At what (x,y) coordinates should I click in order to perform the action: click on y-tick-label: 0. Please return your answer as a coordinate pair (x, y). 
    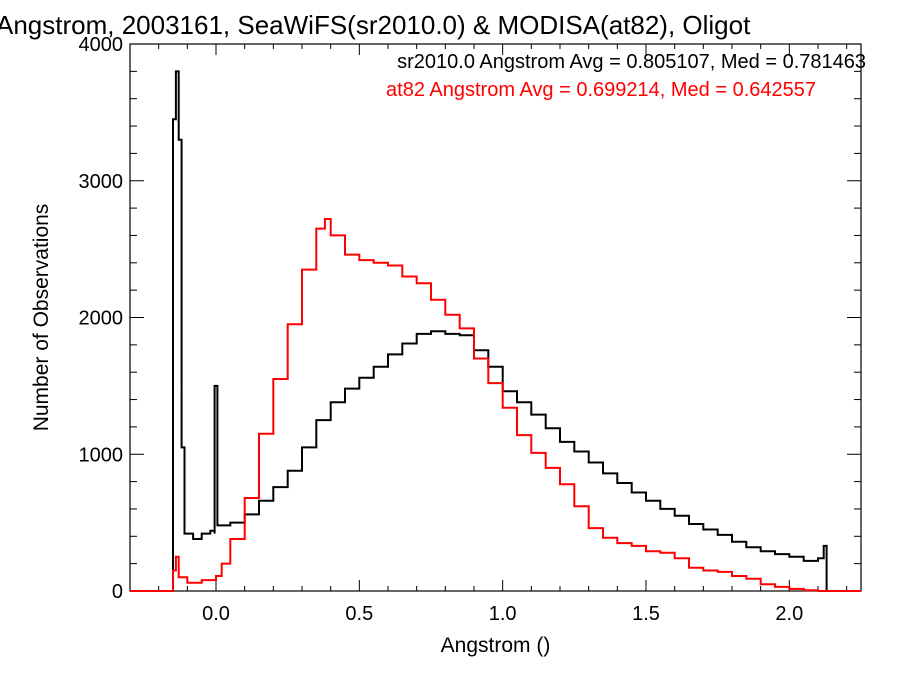
    Looking at the image, I should click on (117, 592).